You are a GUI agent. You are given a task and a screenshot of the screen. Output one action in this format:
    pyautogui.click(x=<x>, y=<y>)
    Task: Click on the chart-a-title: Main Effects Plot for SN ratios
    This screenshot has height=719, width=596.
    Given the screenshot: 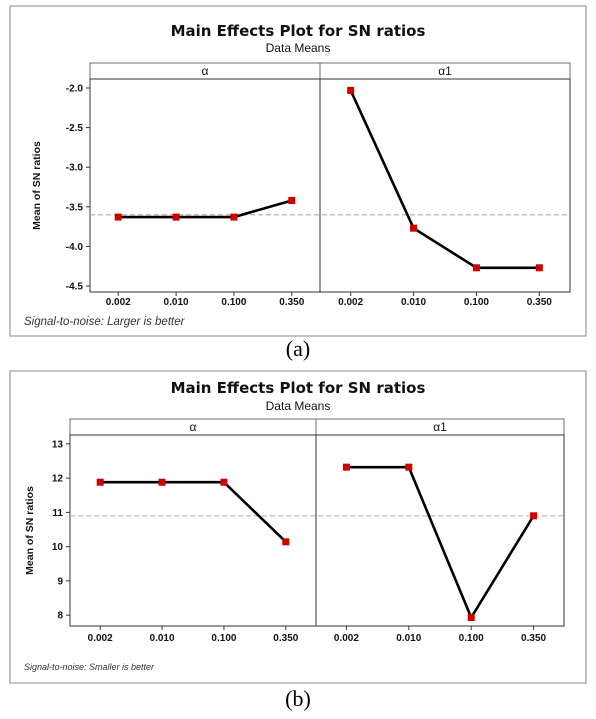 What is the action you would take?
    pyautogui.click(x=298, y=31)
    